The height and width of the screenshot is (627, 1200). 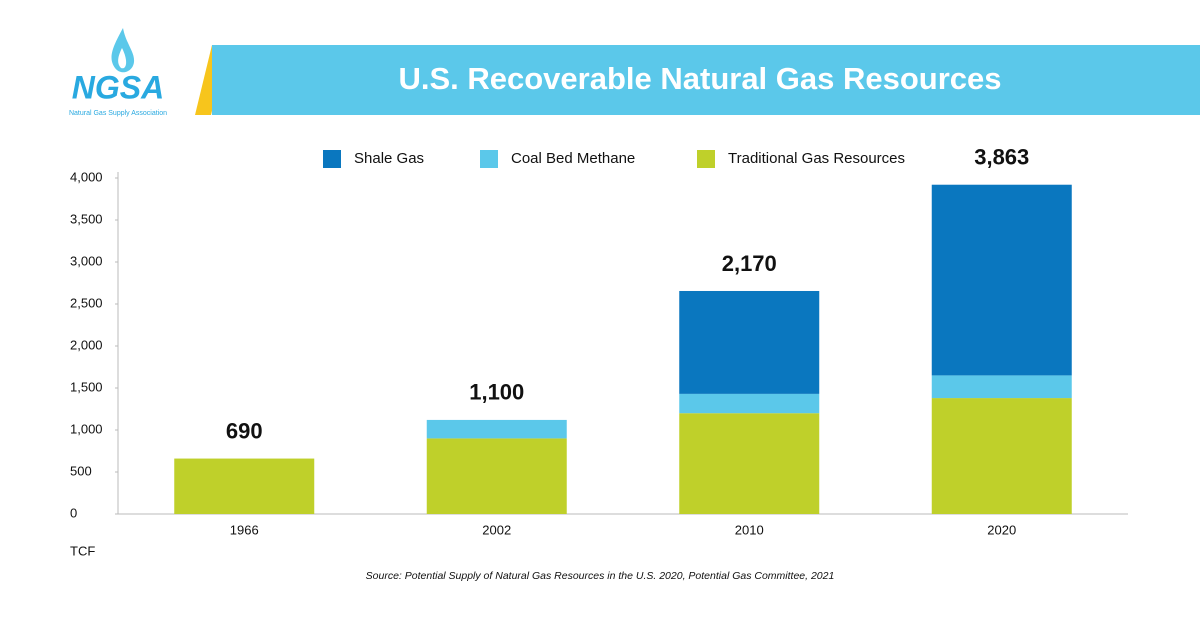 What do you see at coordinates (86, 302) in the screenshot?
I see `y-tick-label: 2,500` at bounding box center [86, 302].